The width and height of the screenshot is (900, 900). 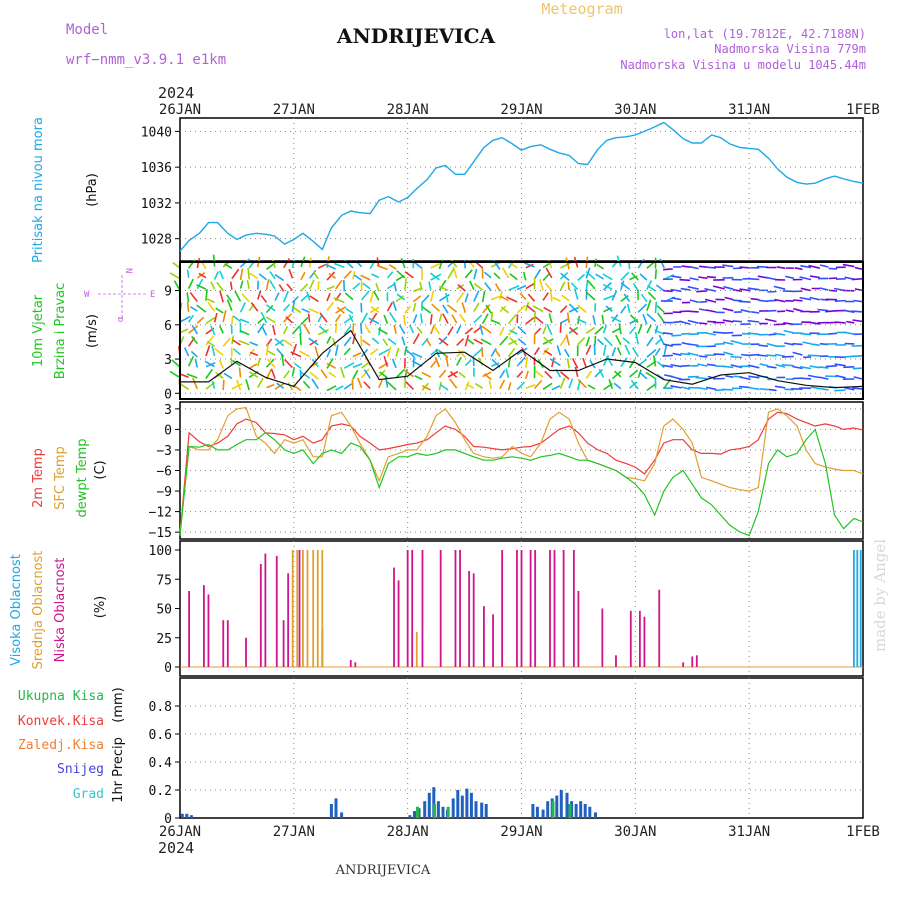 What do you see at coordinates (119, 295) in the screenshot?
I see `wind-compass: N W E α` at bounding box center [119, 295].